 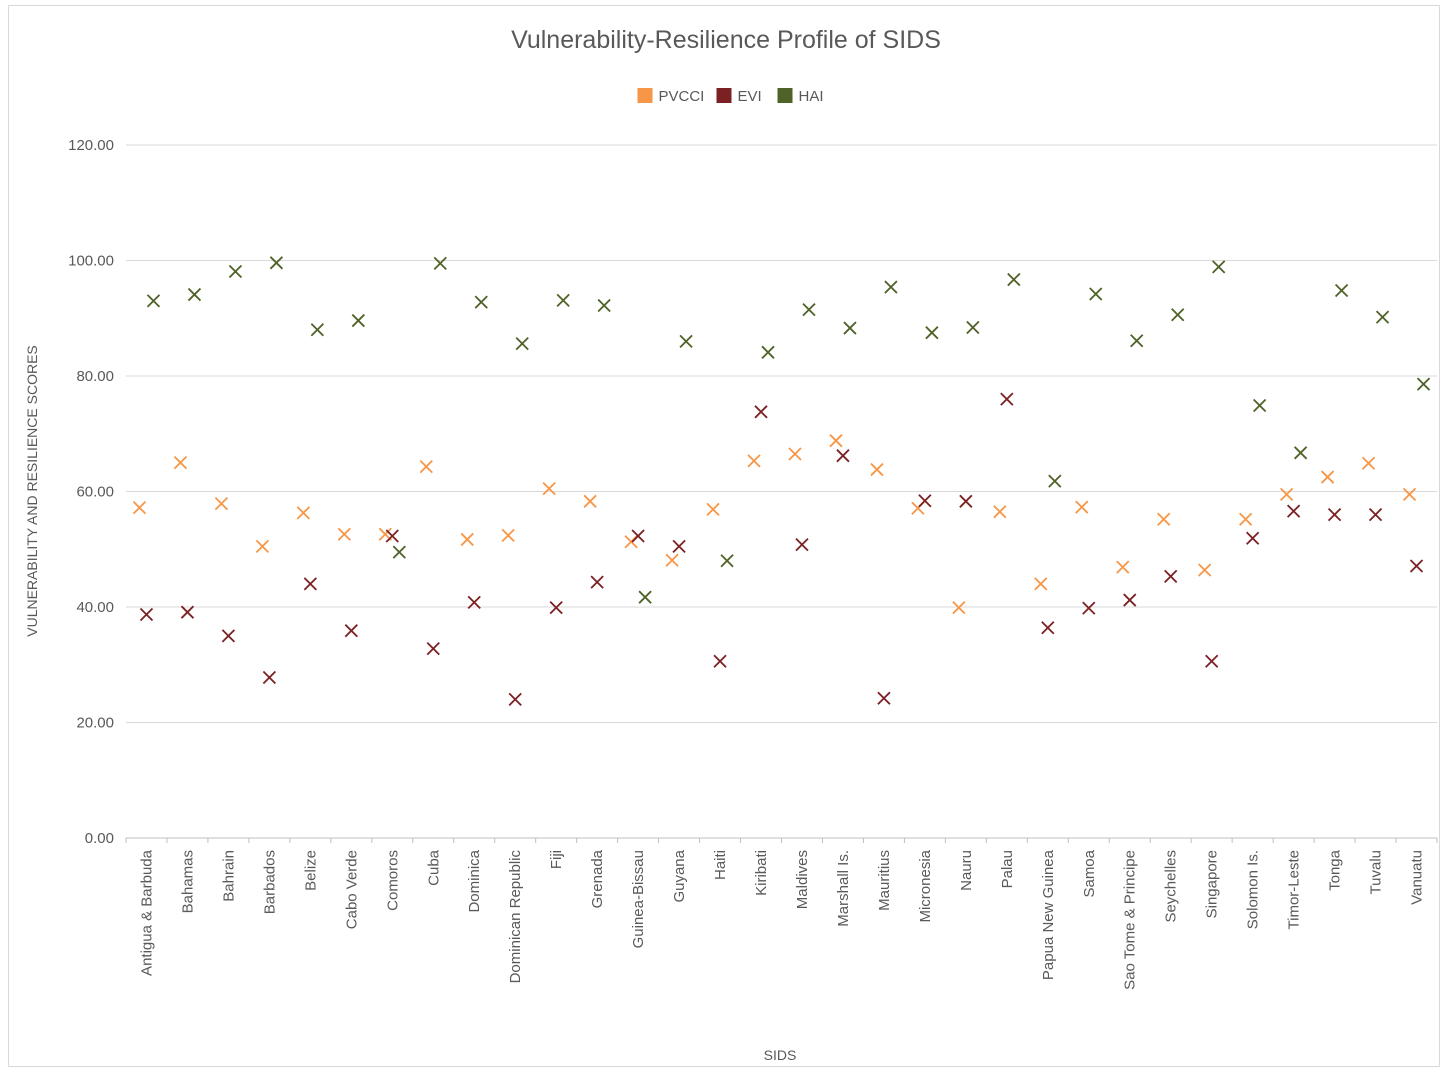 I want to click on y-tick-label: 120.00, so click(x=91, y=145).